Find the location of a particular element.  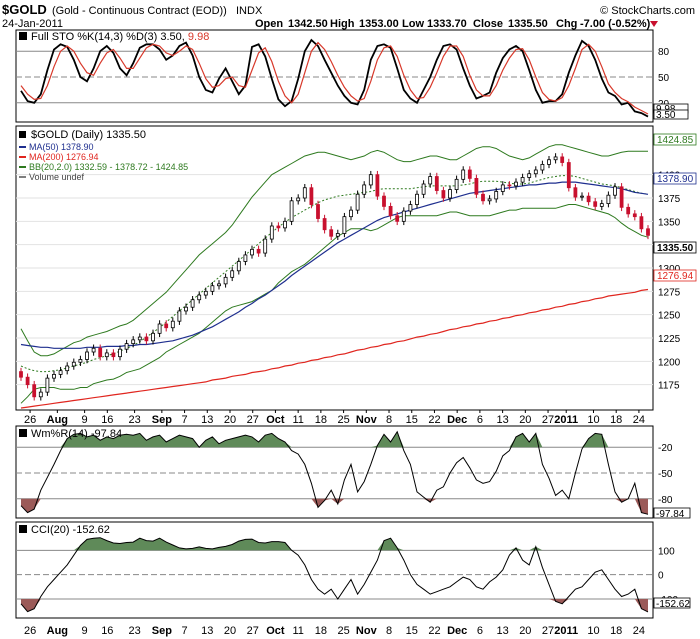

x-axis-label-bottom: 7 is located at coordinates (185, 631).